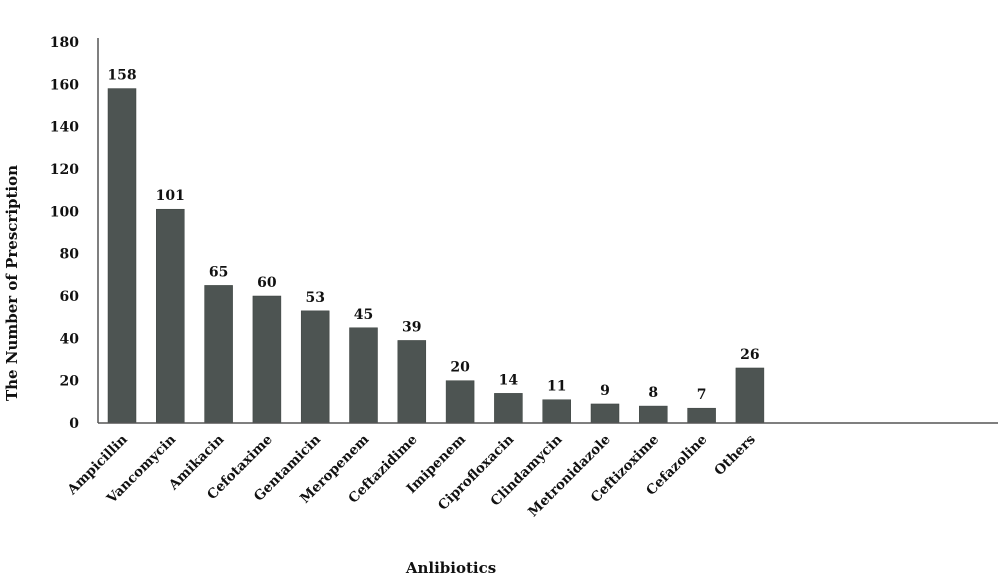  Describe the element at coordinates (70, 255) in the screenshot. I see `y-tick-label: 80` at that location.